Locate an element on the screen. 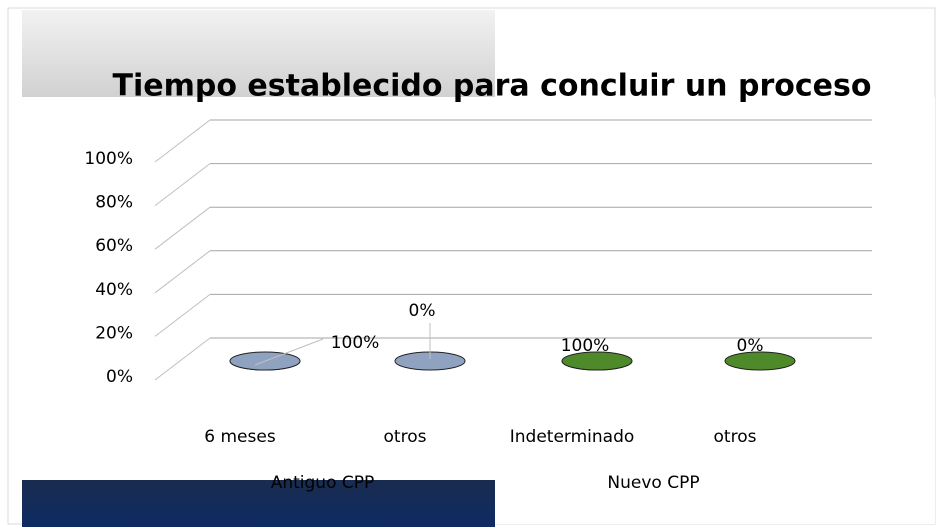 This screenshot has height=531, width=942. plot-area-lower is located at coordinates (715, 502).